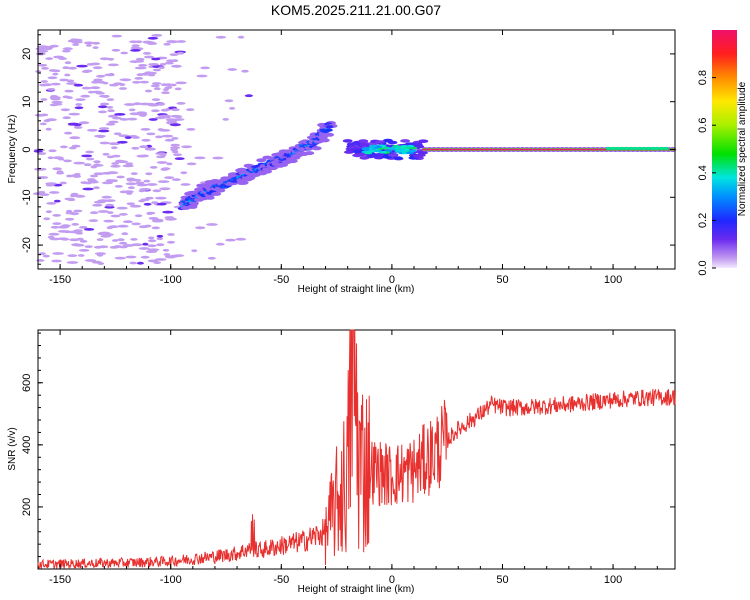 The width and height of the screenshot is (750, 600). What do you see at coordinates (27, 197) in the screenshot?
I see `y-tick-label: -10` at bounding box center [27, 197].